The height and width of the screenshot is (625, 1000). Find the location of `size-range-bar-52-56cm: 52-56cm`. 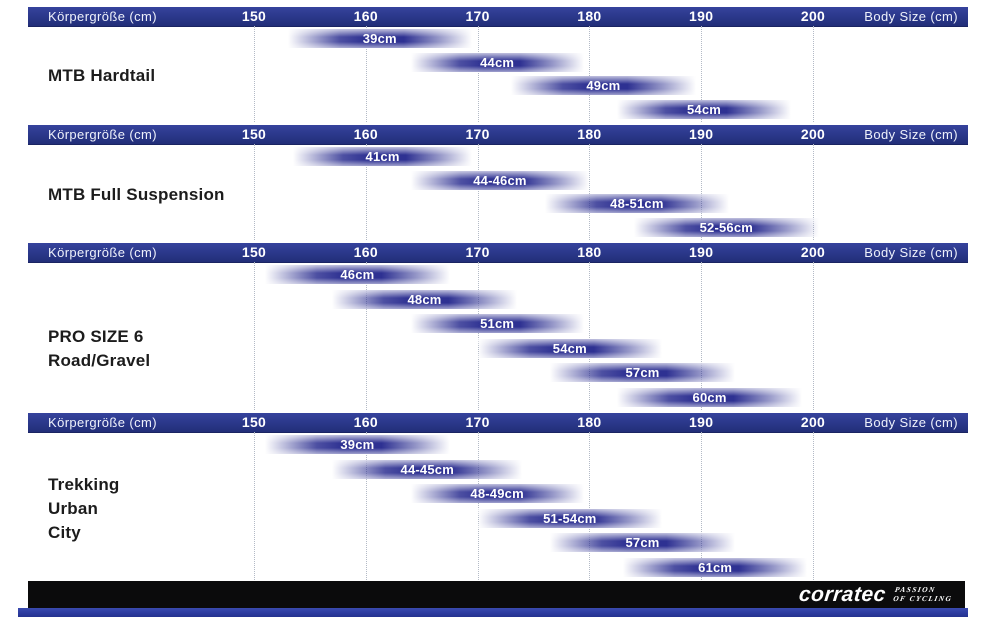

size-range-bar-52-56cm: 52-56cm is located at coordinates (726, 227).